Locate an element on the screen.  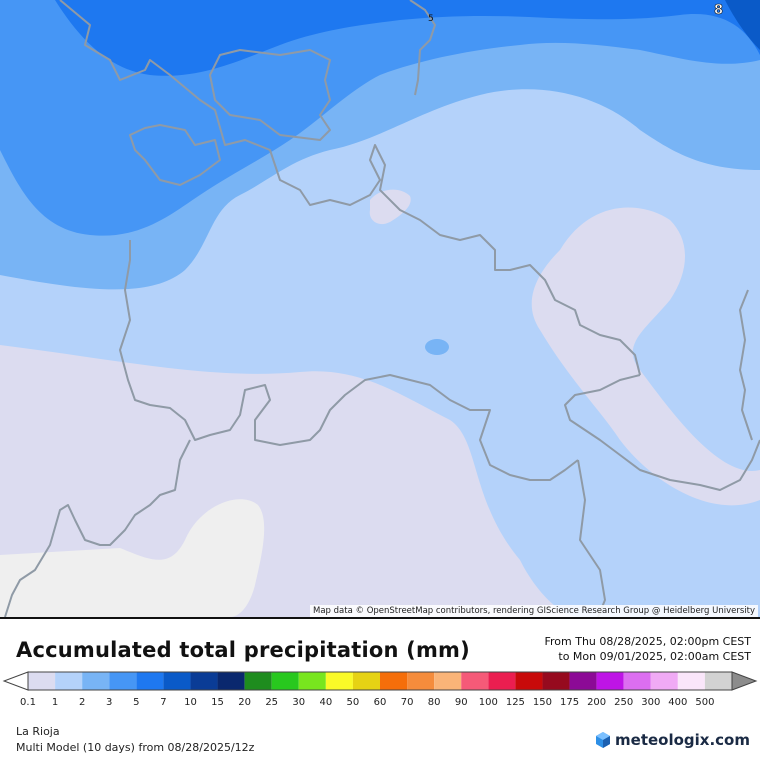
legend-label: 7 is located at coordinates (163, 702).